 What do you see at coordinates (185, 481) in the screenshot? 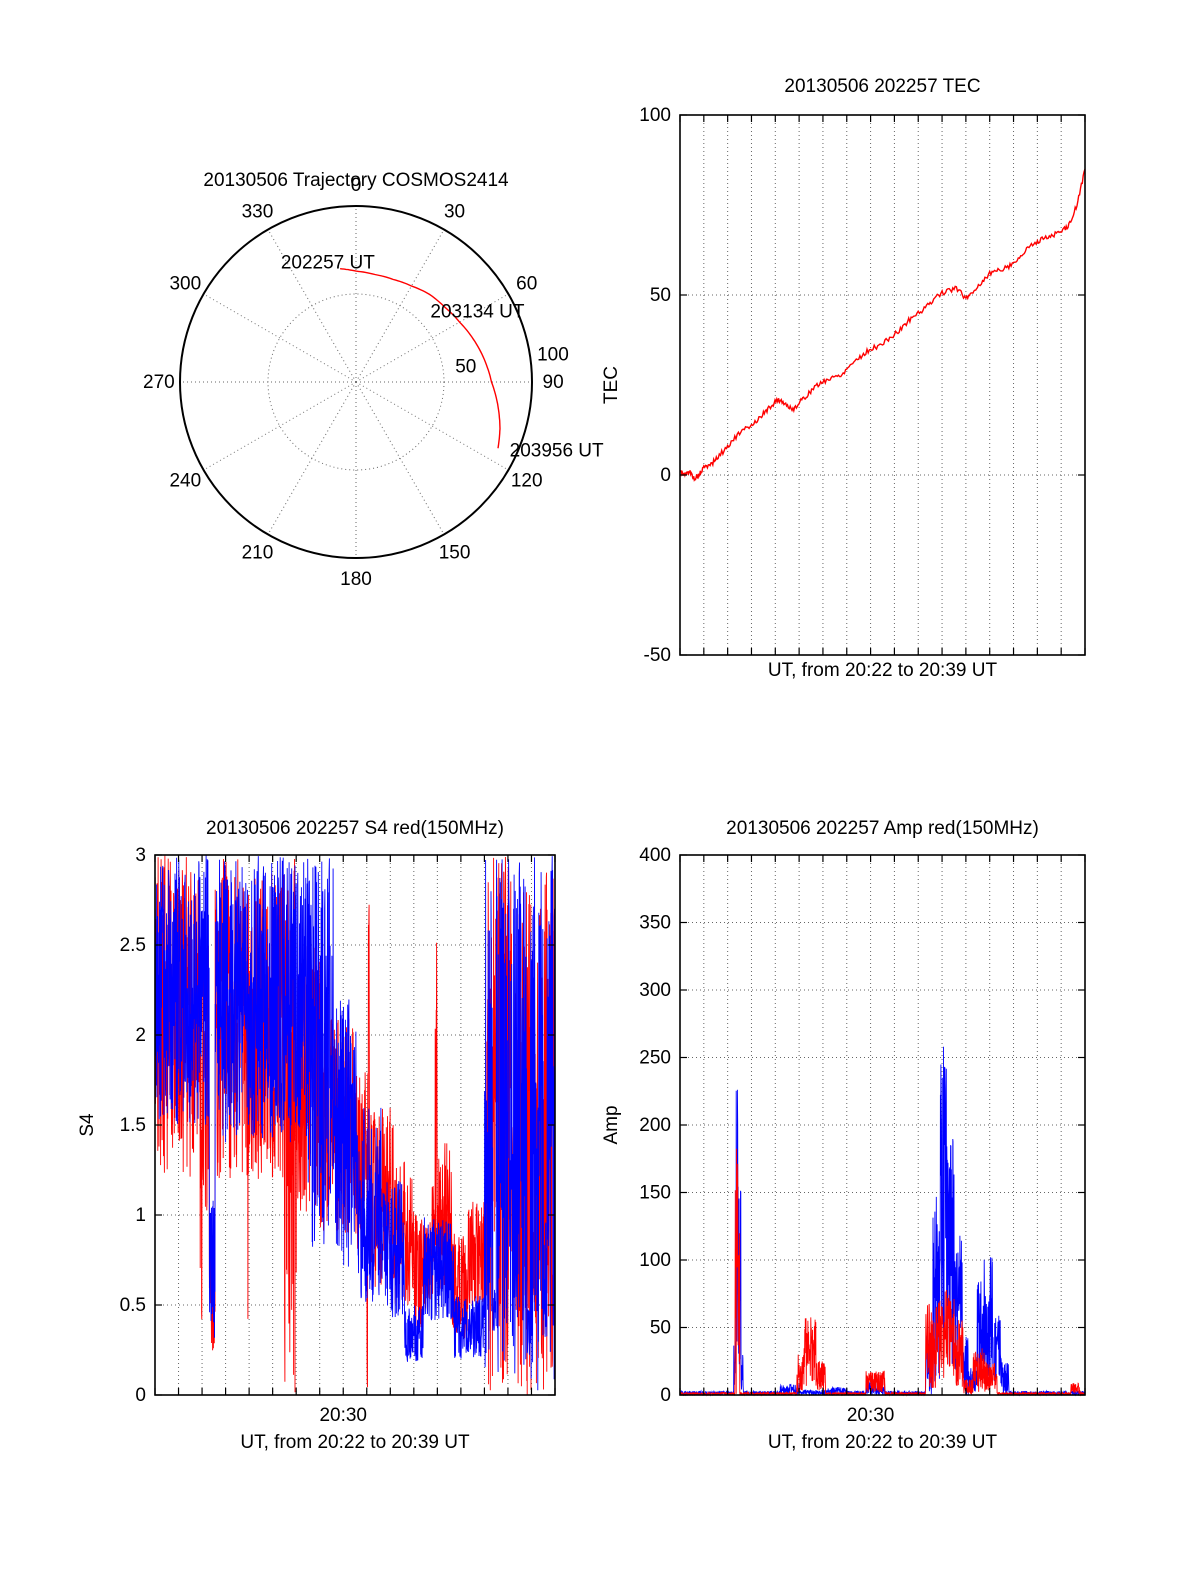
I see `svg-text: 240` at bounding box center [185, 481].